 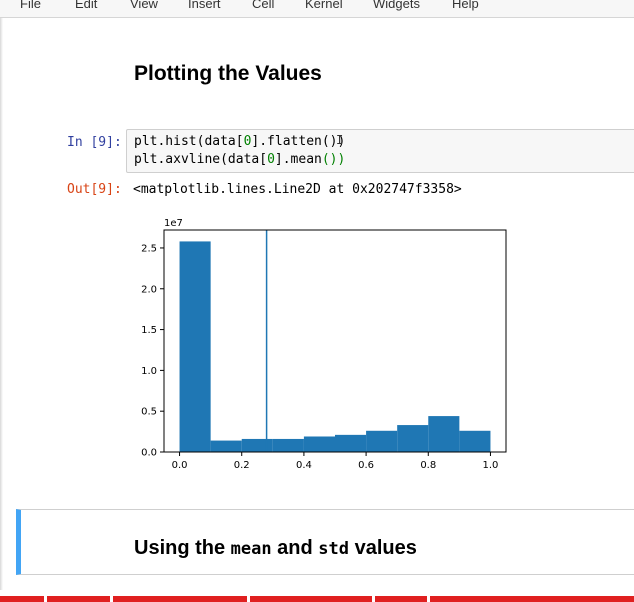 I want to click on y-offset-label: 1e7, so click(x=173, y=223).